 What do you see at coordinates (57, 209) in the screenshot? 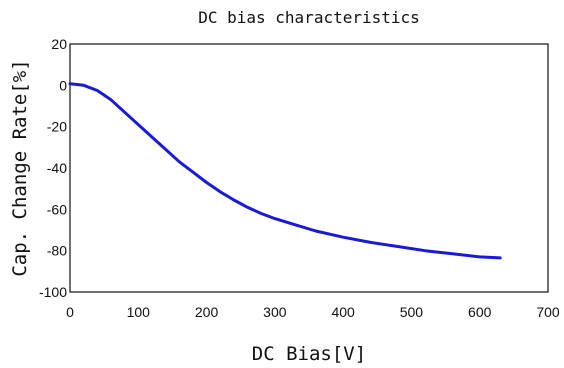
I see `y-tick-label--60: -60` at bounding box center [57, 209].